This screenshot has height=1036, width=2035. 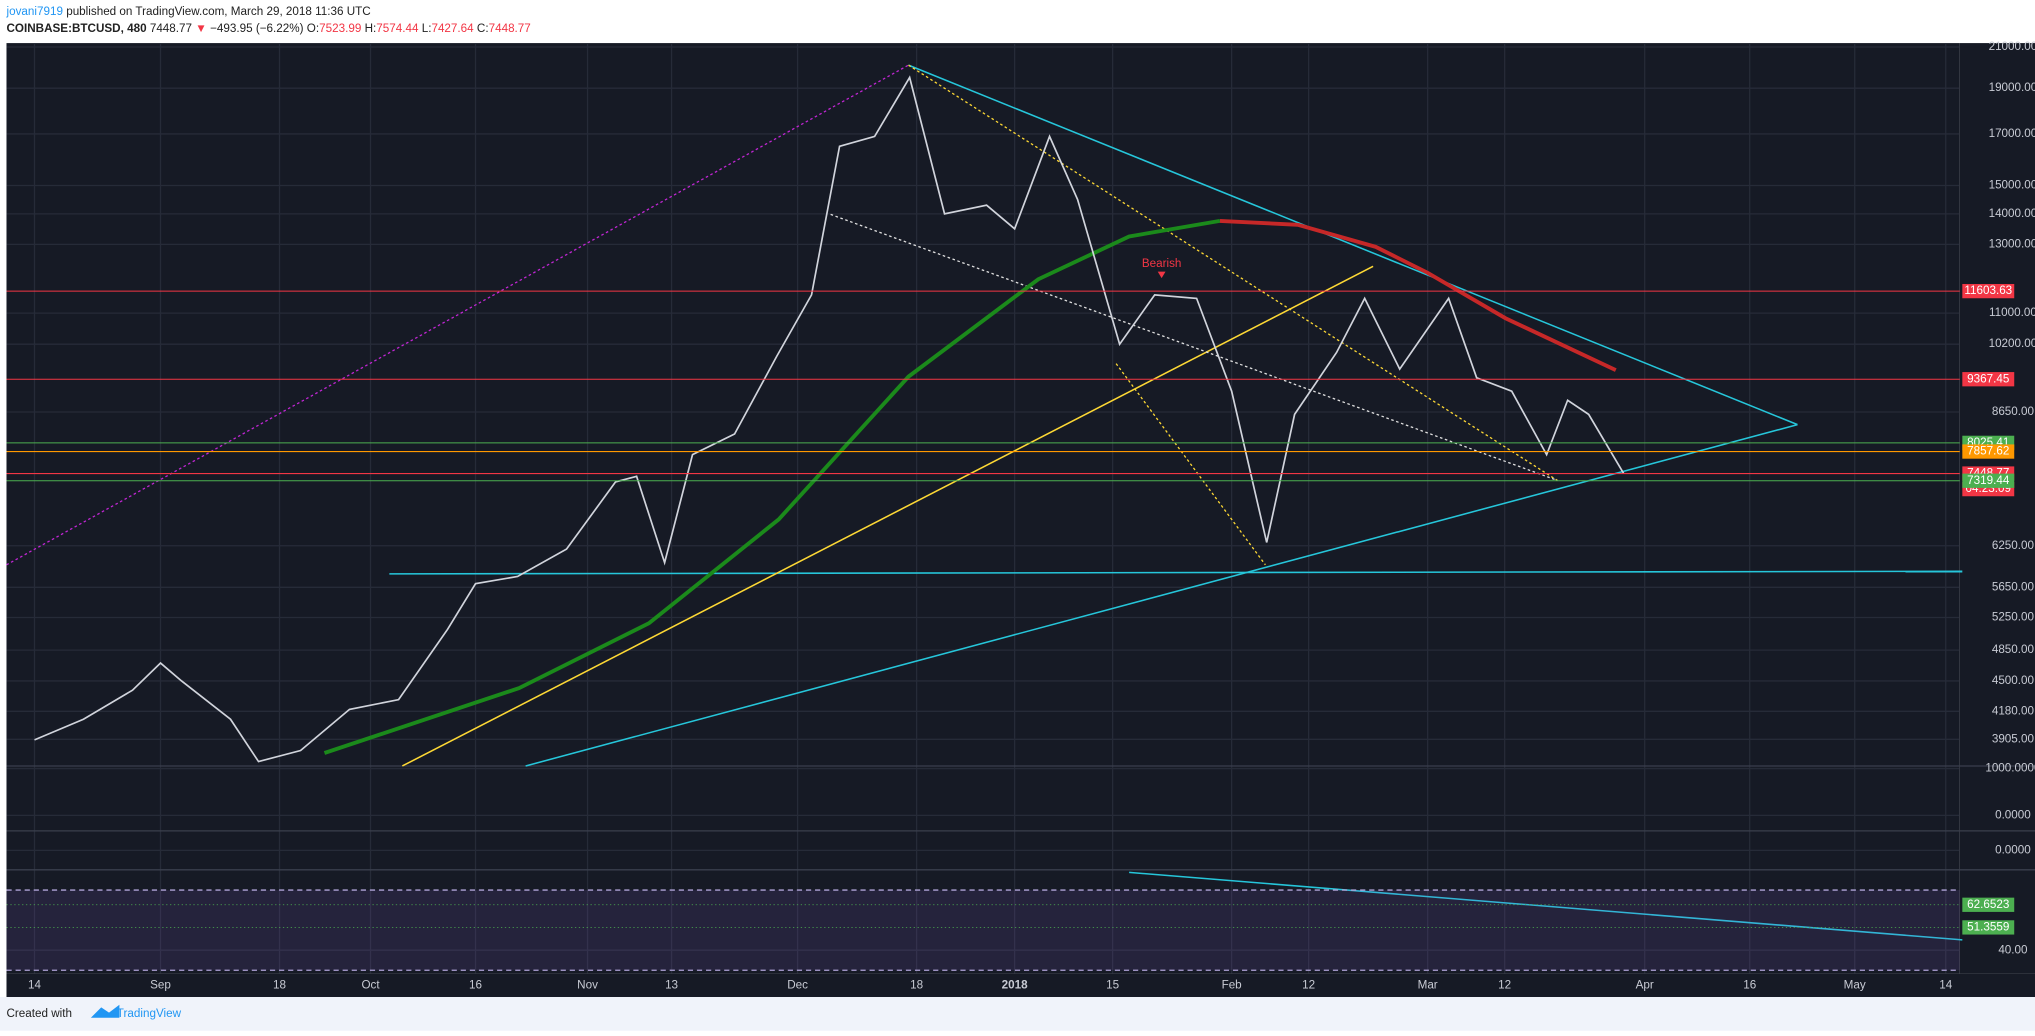 I want to click on ohlc-key: H:, so click(x=371, y=28).